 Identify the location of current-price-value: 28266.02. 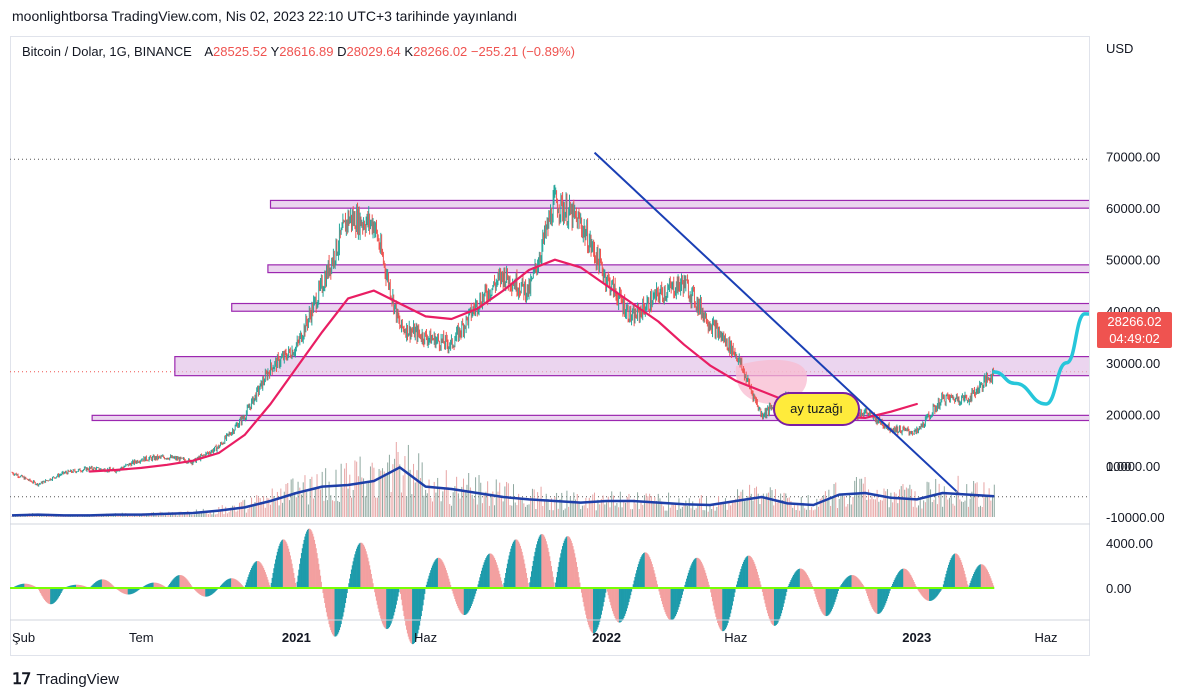
(1134, 321).